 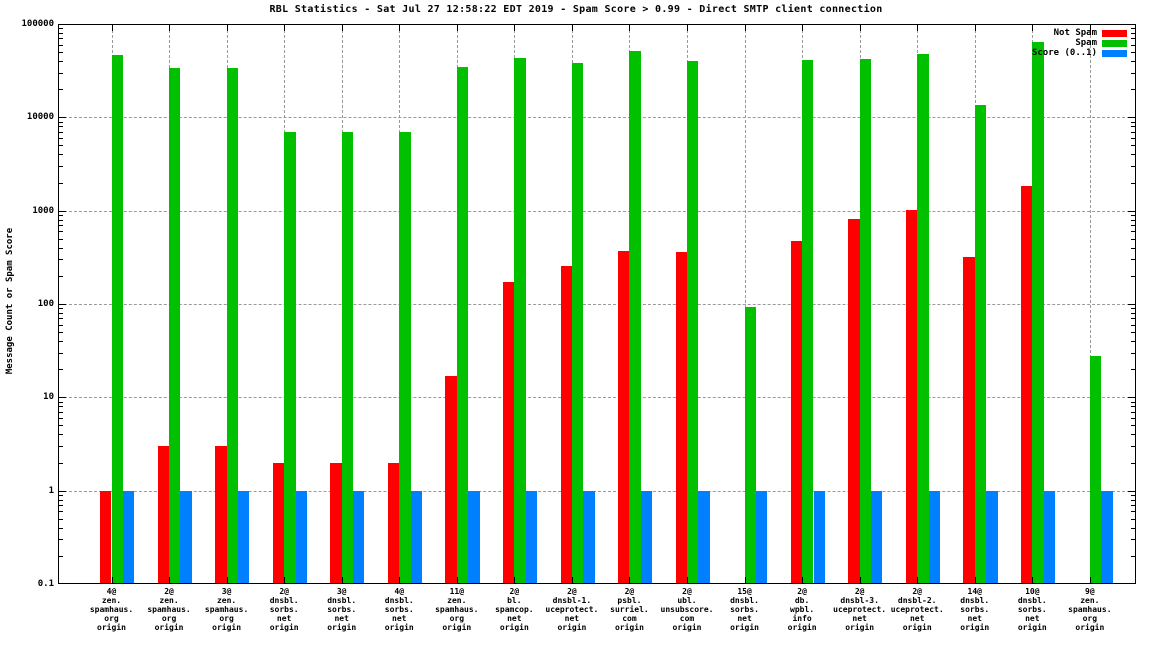 I want to click on x-category-label: 4@ dnsbl. sorbs. net origin, so click(x=399, y=609).